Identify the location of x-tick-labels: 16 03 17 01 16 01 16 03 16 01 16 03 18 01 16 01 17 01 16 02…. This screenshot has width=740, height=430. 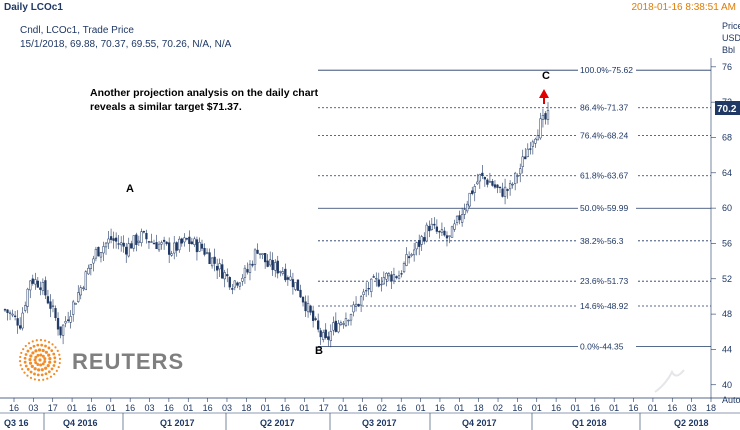
(362, 405).